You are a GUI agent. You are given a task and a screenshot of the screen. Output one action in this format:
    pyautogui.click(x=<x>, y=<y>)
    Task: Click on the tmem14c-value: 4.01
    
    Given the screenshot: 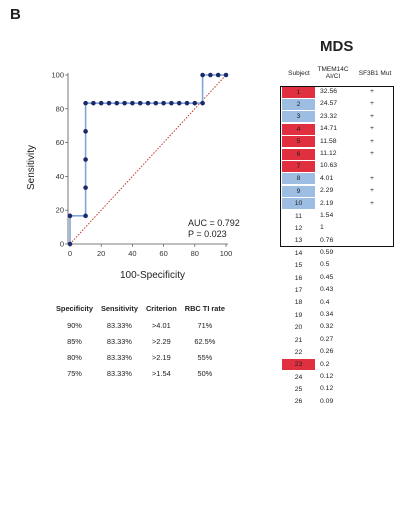 What is the action you would take?
    pyautogui.click(x=327, y=178)
    